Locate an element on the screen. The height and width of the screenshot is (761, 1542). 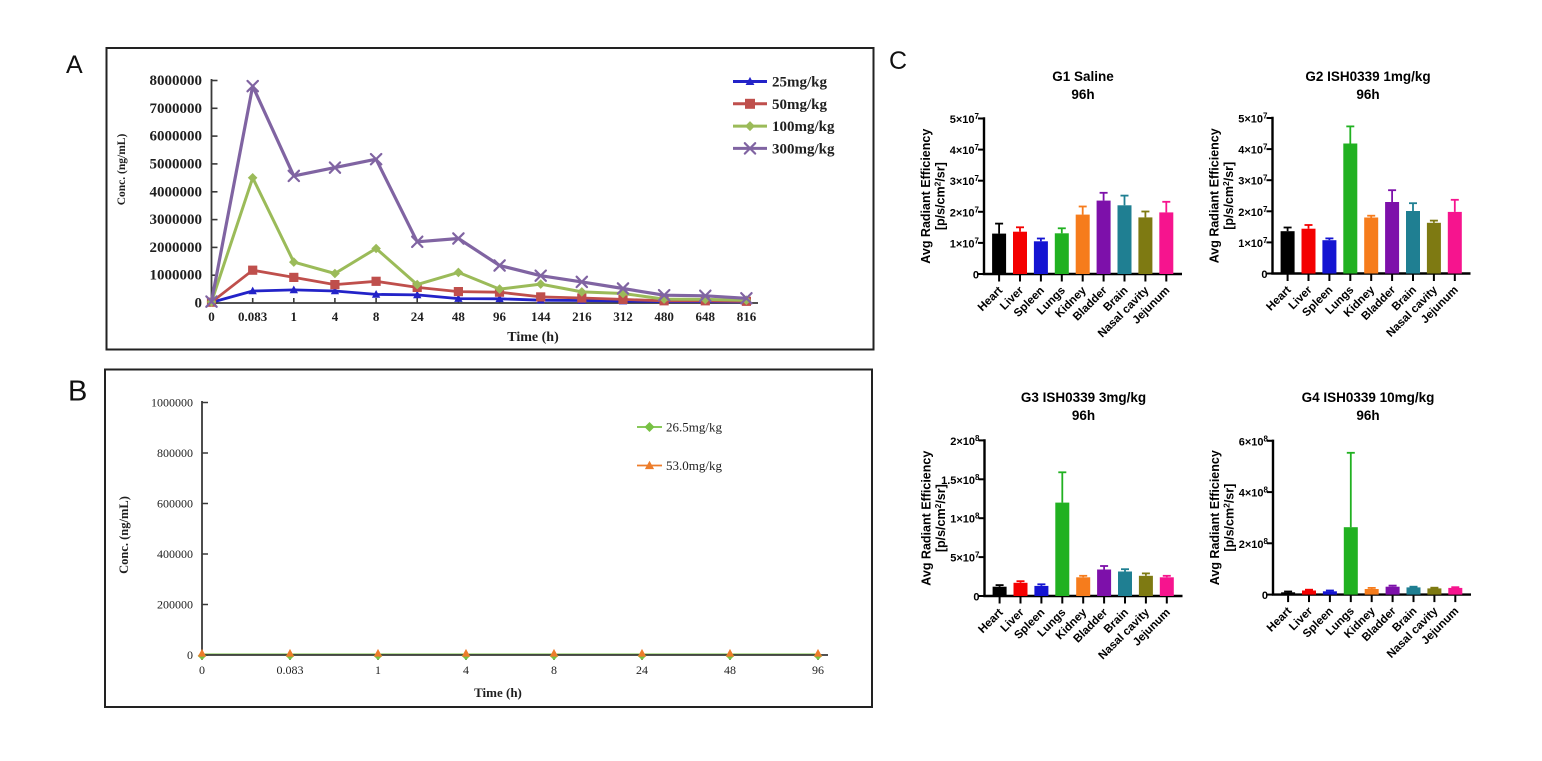
svg-text: B is located at coordinates (77, 392).